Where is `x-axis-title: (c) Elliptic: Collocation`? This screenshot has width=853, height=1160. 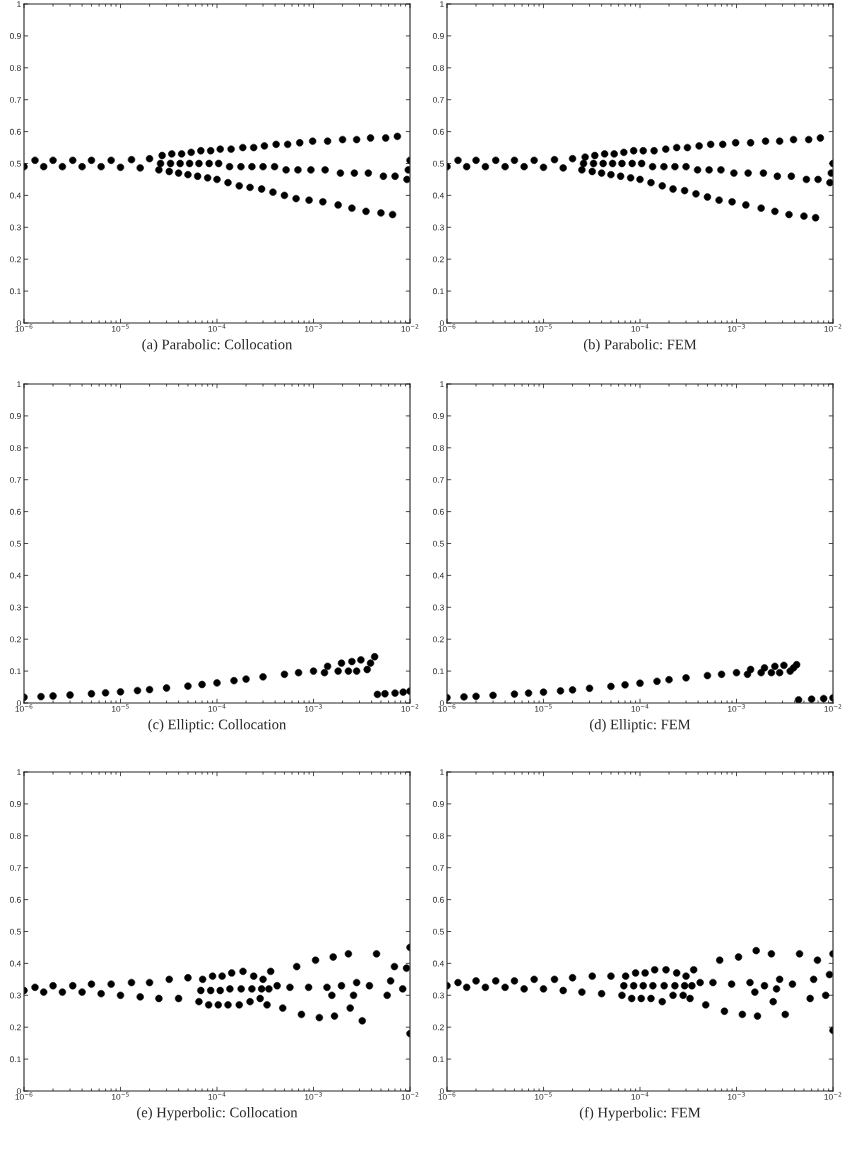
x-axis-title: (c) Elliptic: Collocation is located at coordinates (217, 726).